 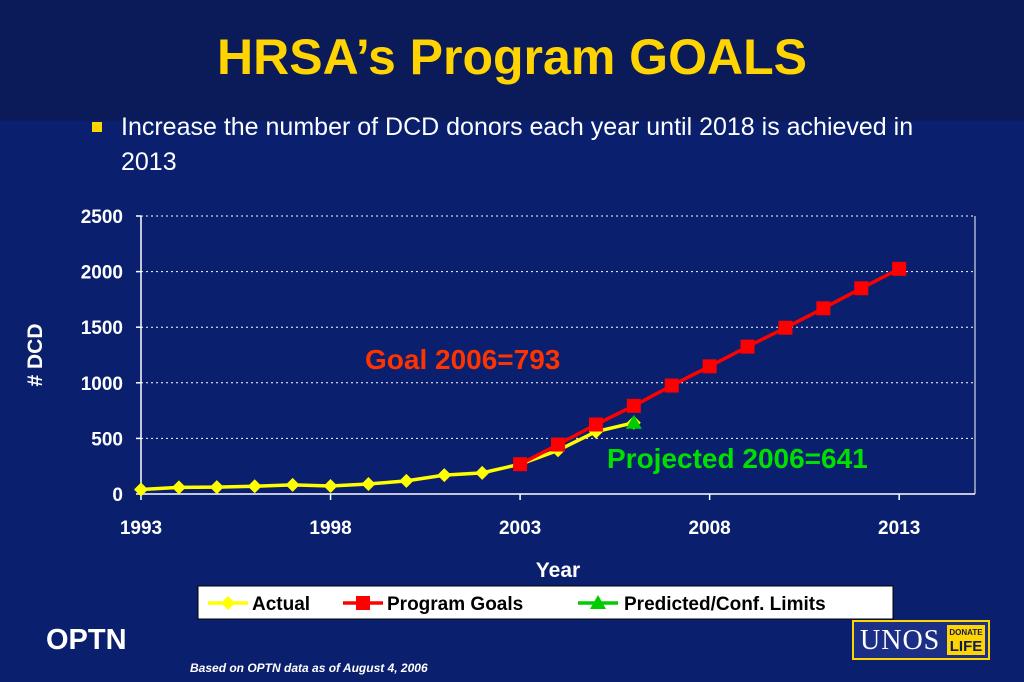 What do you see at coordinates (545, 602) in the screenshot?
I see `legend-box` at bounding box center [545, 602].